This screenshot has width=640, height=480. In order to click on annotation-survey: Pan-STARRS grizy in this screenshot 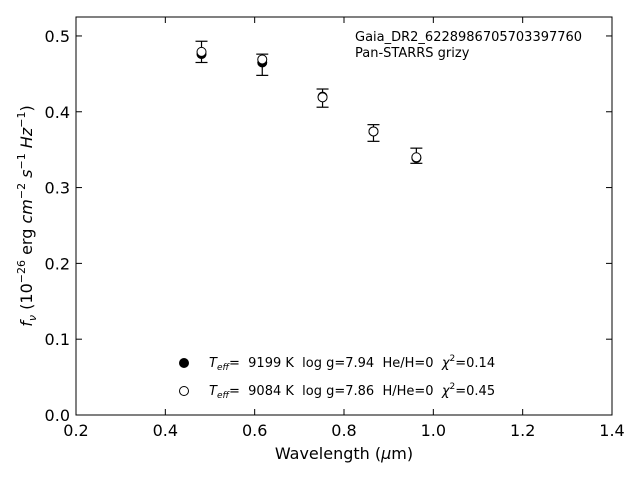, I will do `click(412, 53)`.